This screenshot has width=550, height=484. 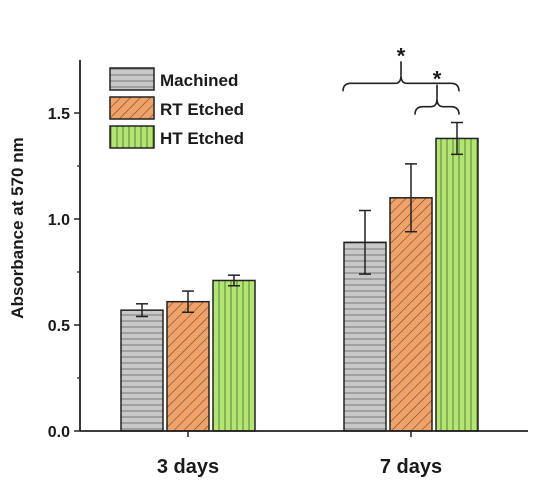 I want to click on legend-label-machined: Machined, so click(x=199, y=80).